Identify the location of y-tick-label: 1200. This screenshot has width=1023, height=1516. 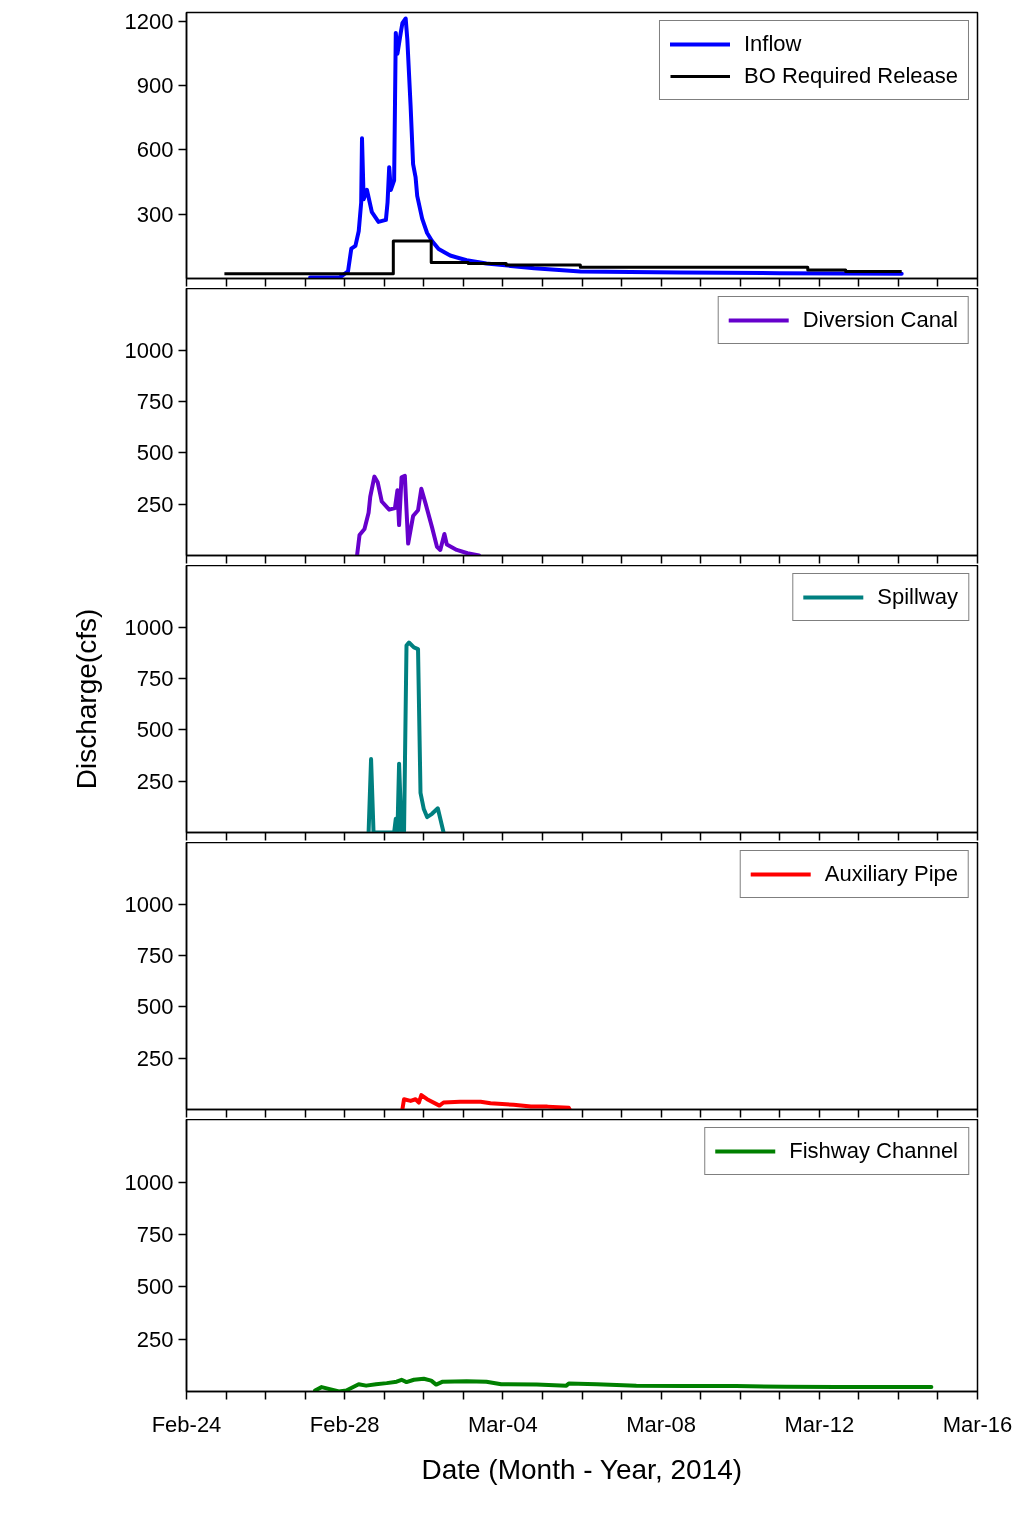
(149, 21).